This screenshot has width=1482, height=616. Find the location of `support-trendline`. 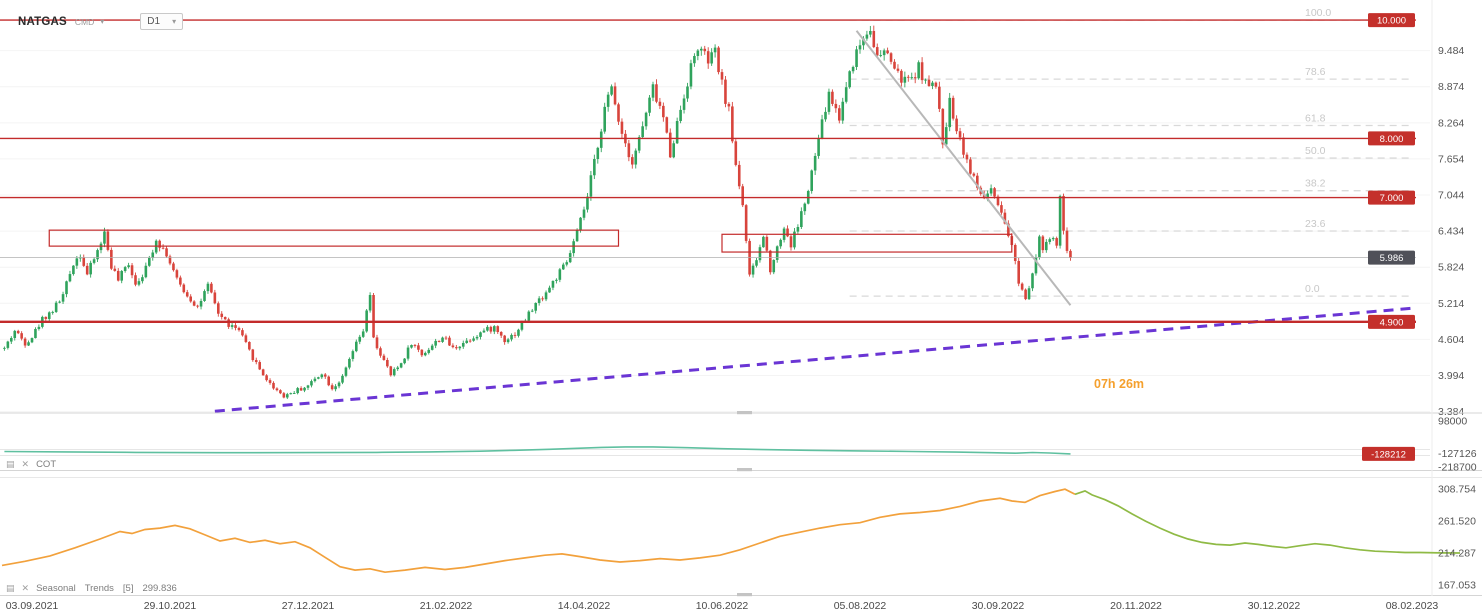

support-trendline is located at coordinates (813, 359).